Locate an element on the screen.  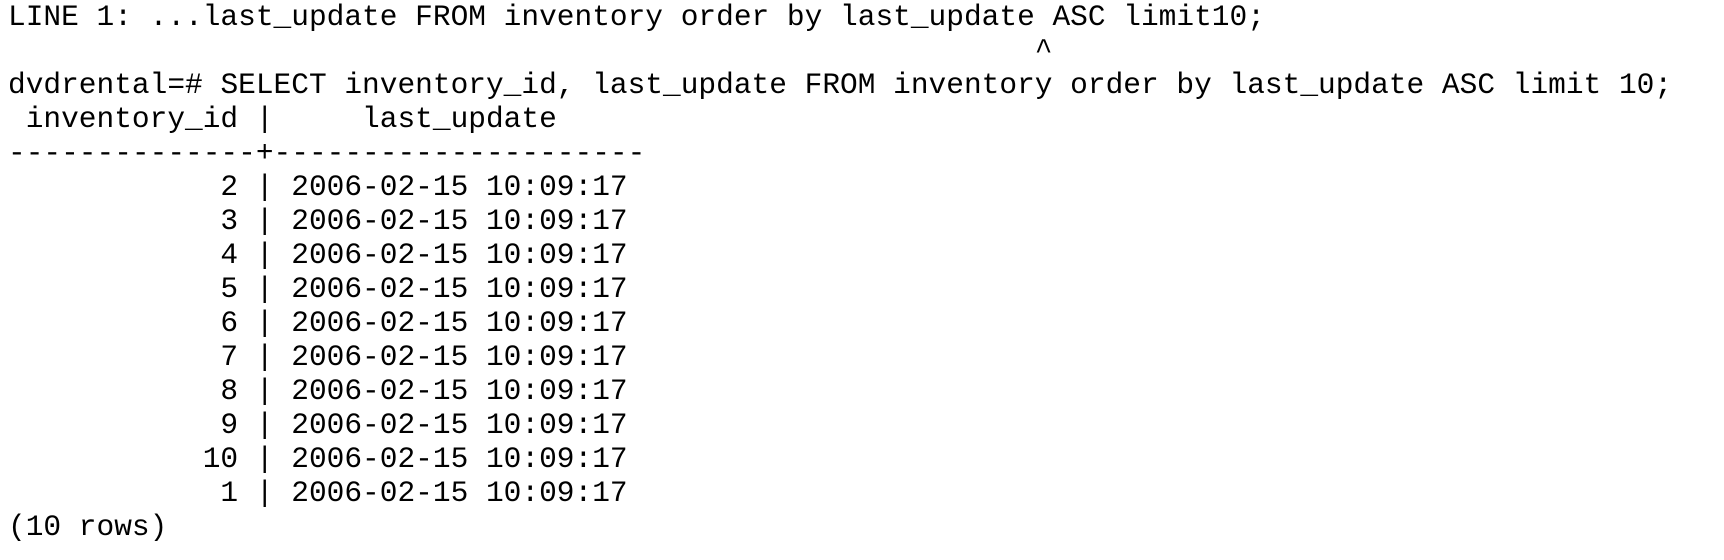
table-row: 2 | 2006-02-15 10:09:17 is located at coordinates (318, 187).